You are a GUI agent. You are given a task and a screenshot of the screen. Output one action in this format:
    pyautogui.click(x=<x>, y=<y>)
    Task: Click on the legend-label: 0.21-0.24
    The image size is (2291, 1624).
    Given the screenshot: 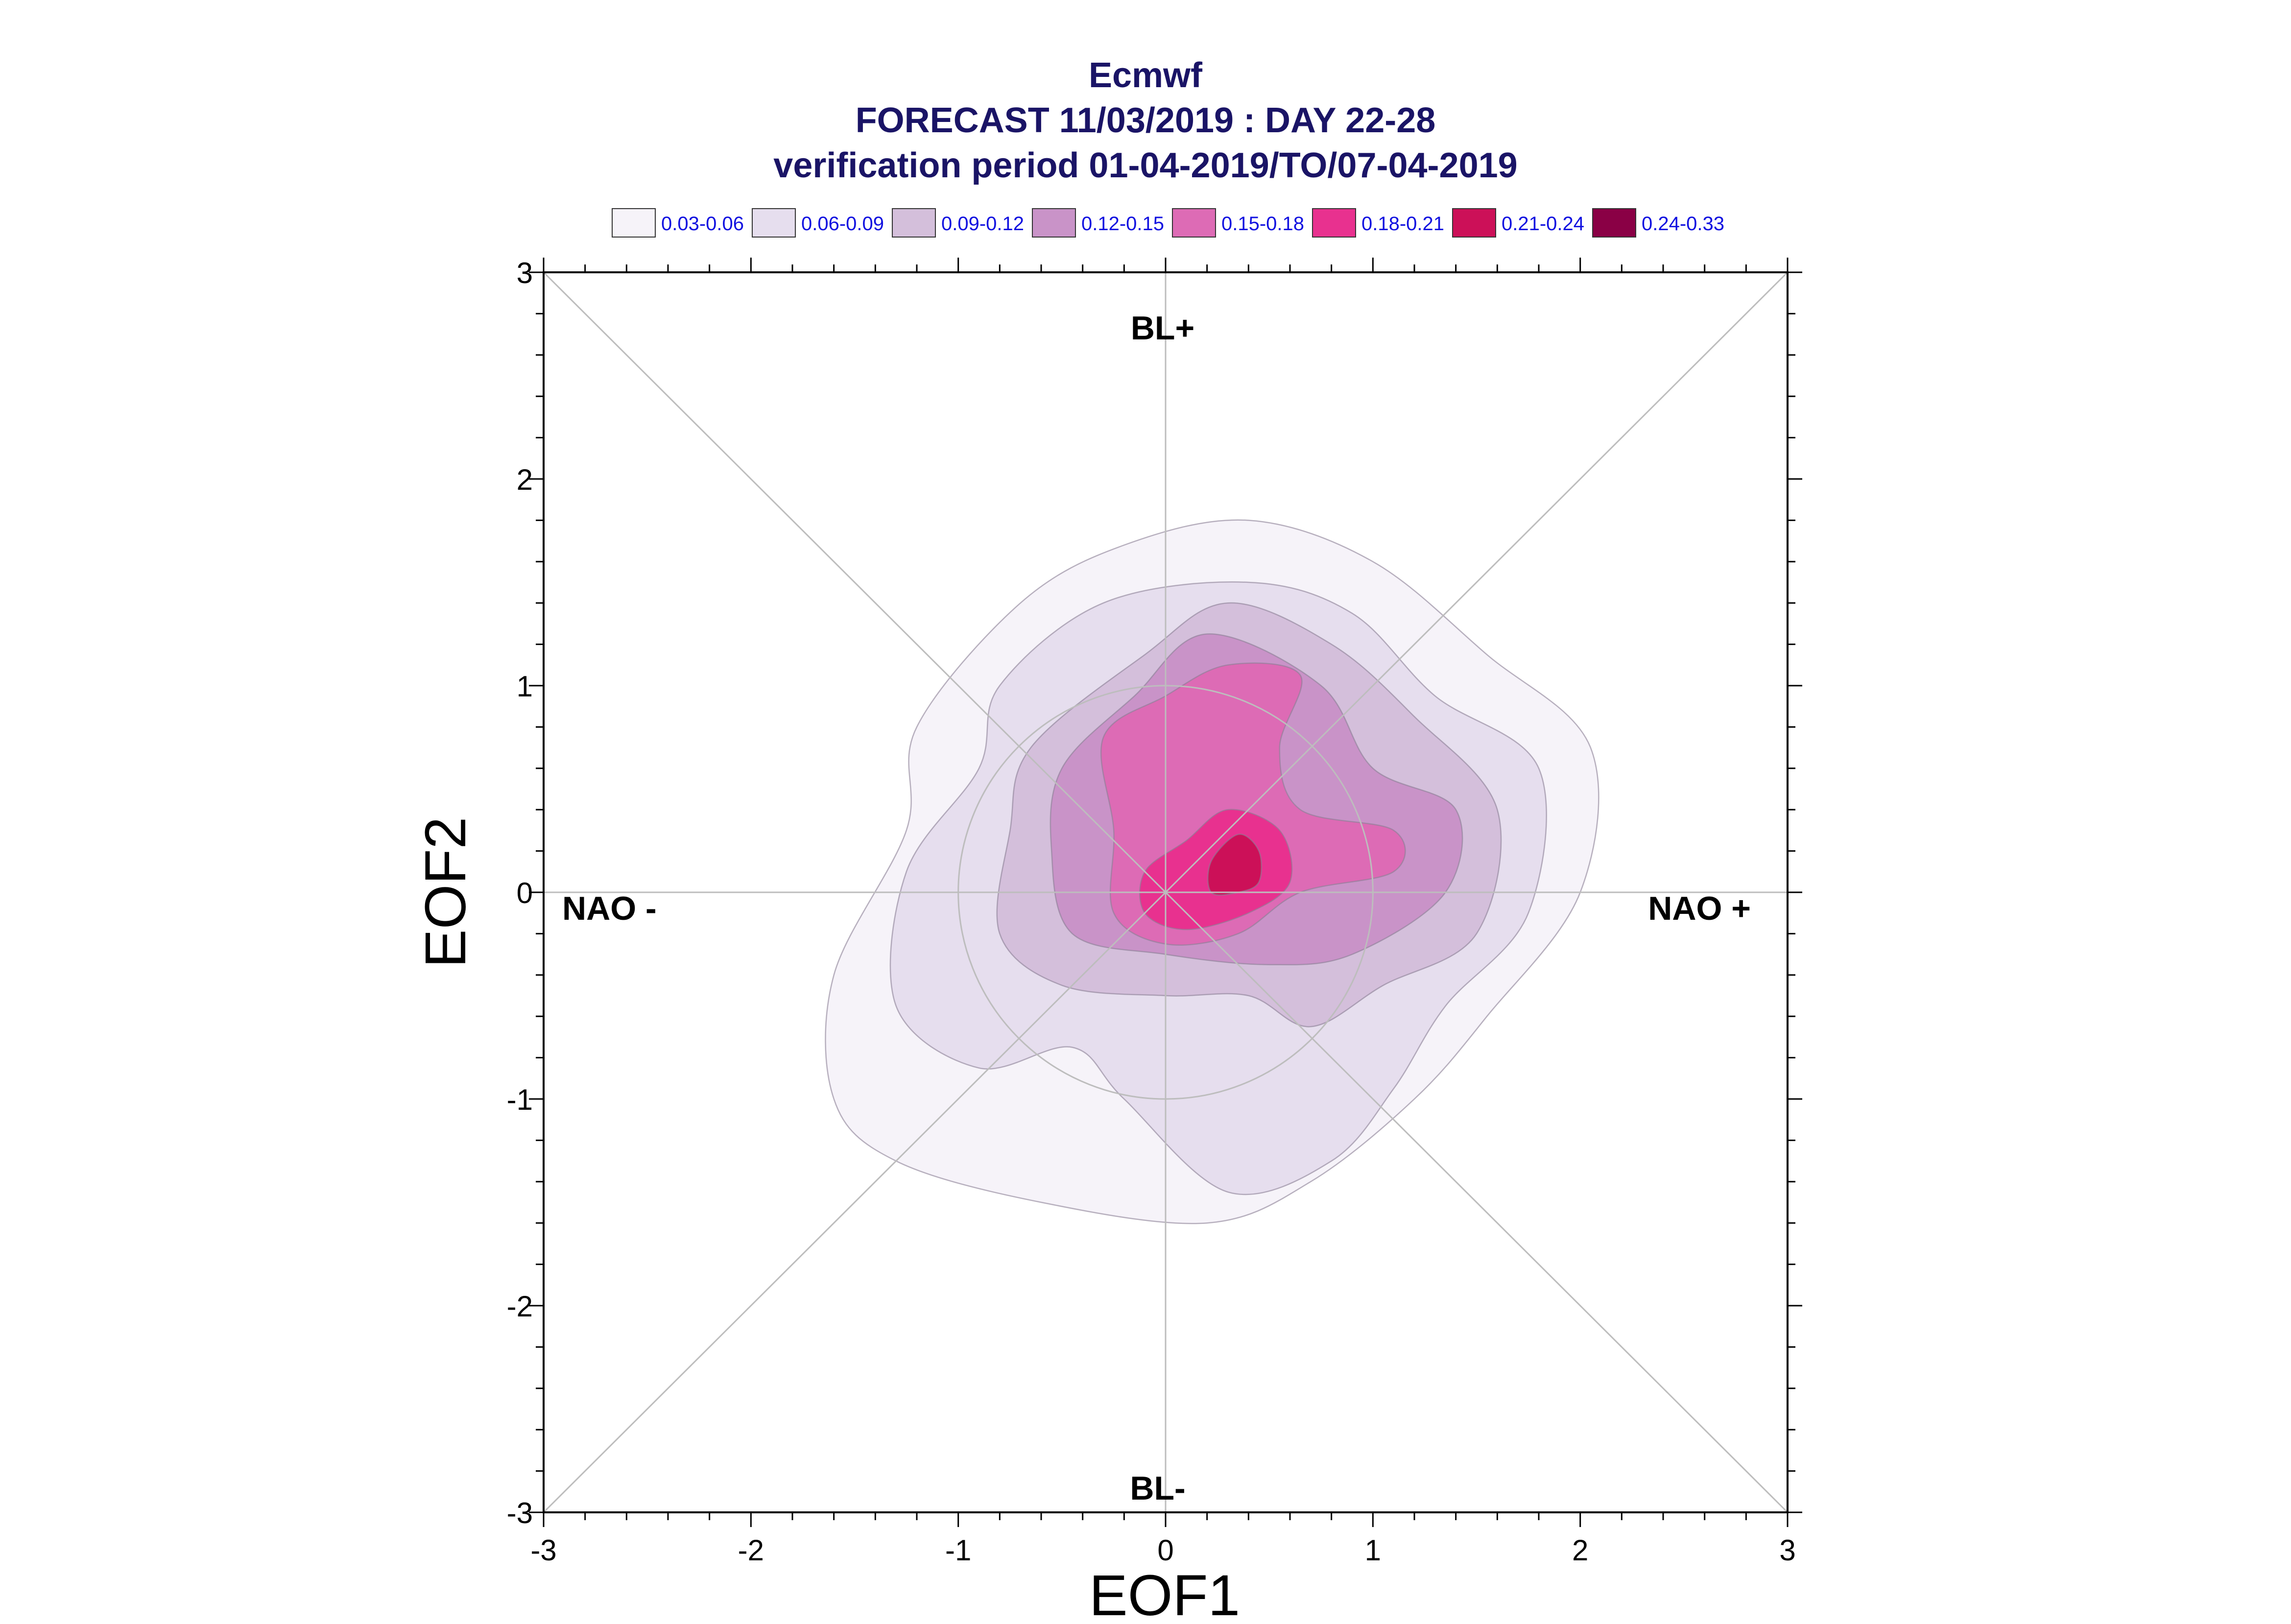 What is the action you would take?
    pyautogui.click(x=1543, y=224)
    